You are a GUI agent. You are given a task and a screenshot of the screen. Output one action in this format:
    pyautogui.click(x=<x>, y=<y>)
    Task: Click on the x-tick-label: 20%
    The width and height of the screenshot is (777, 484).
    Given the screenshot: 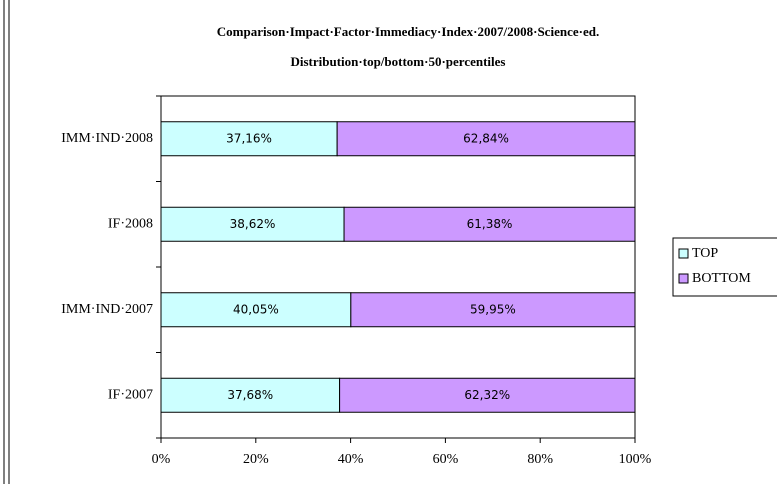 What is the action you would take?
    pyautogui.click(x=256, y=459)
    